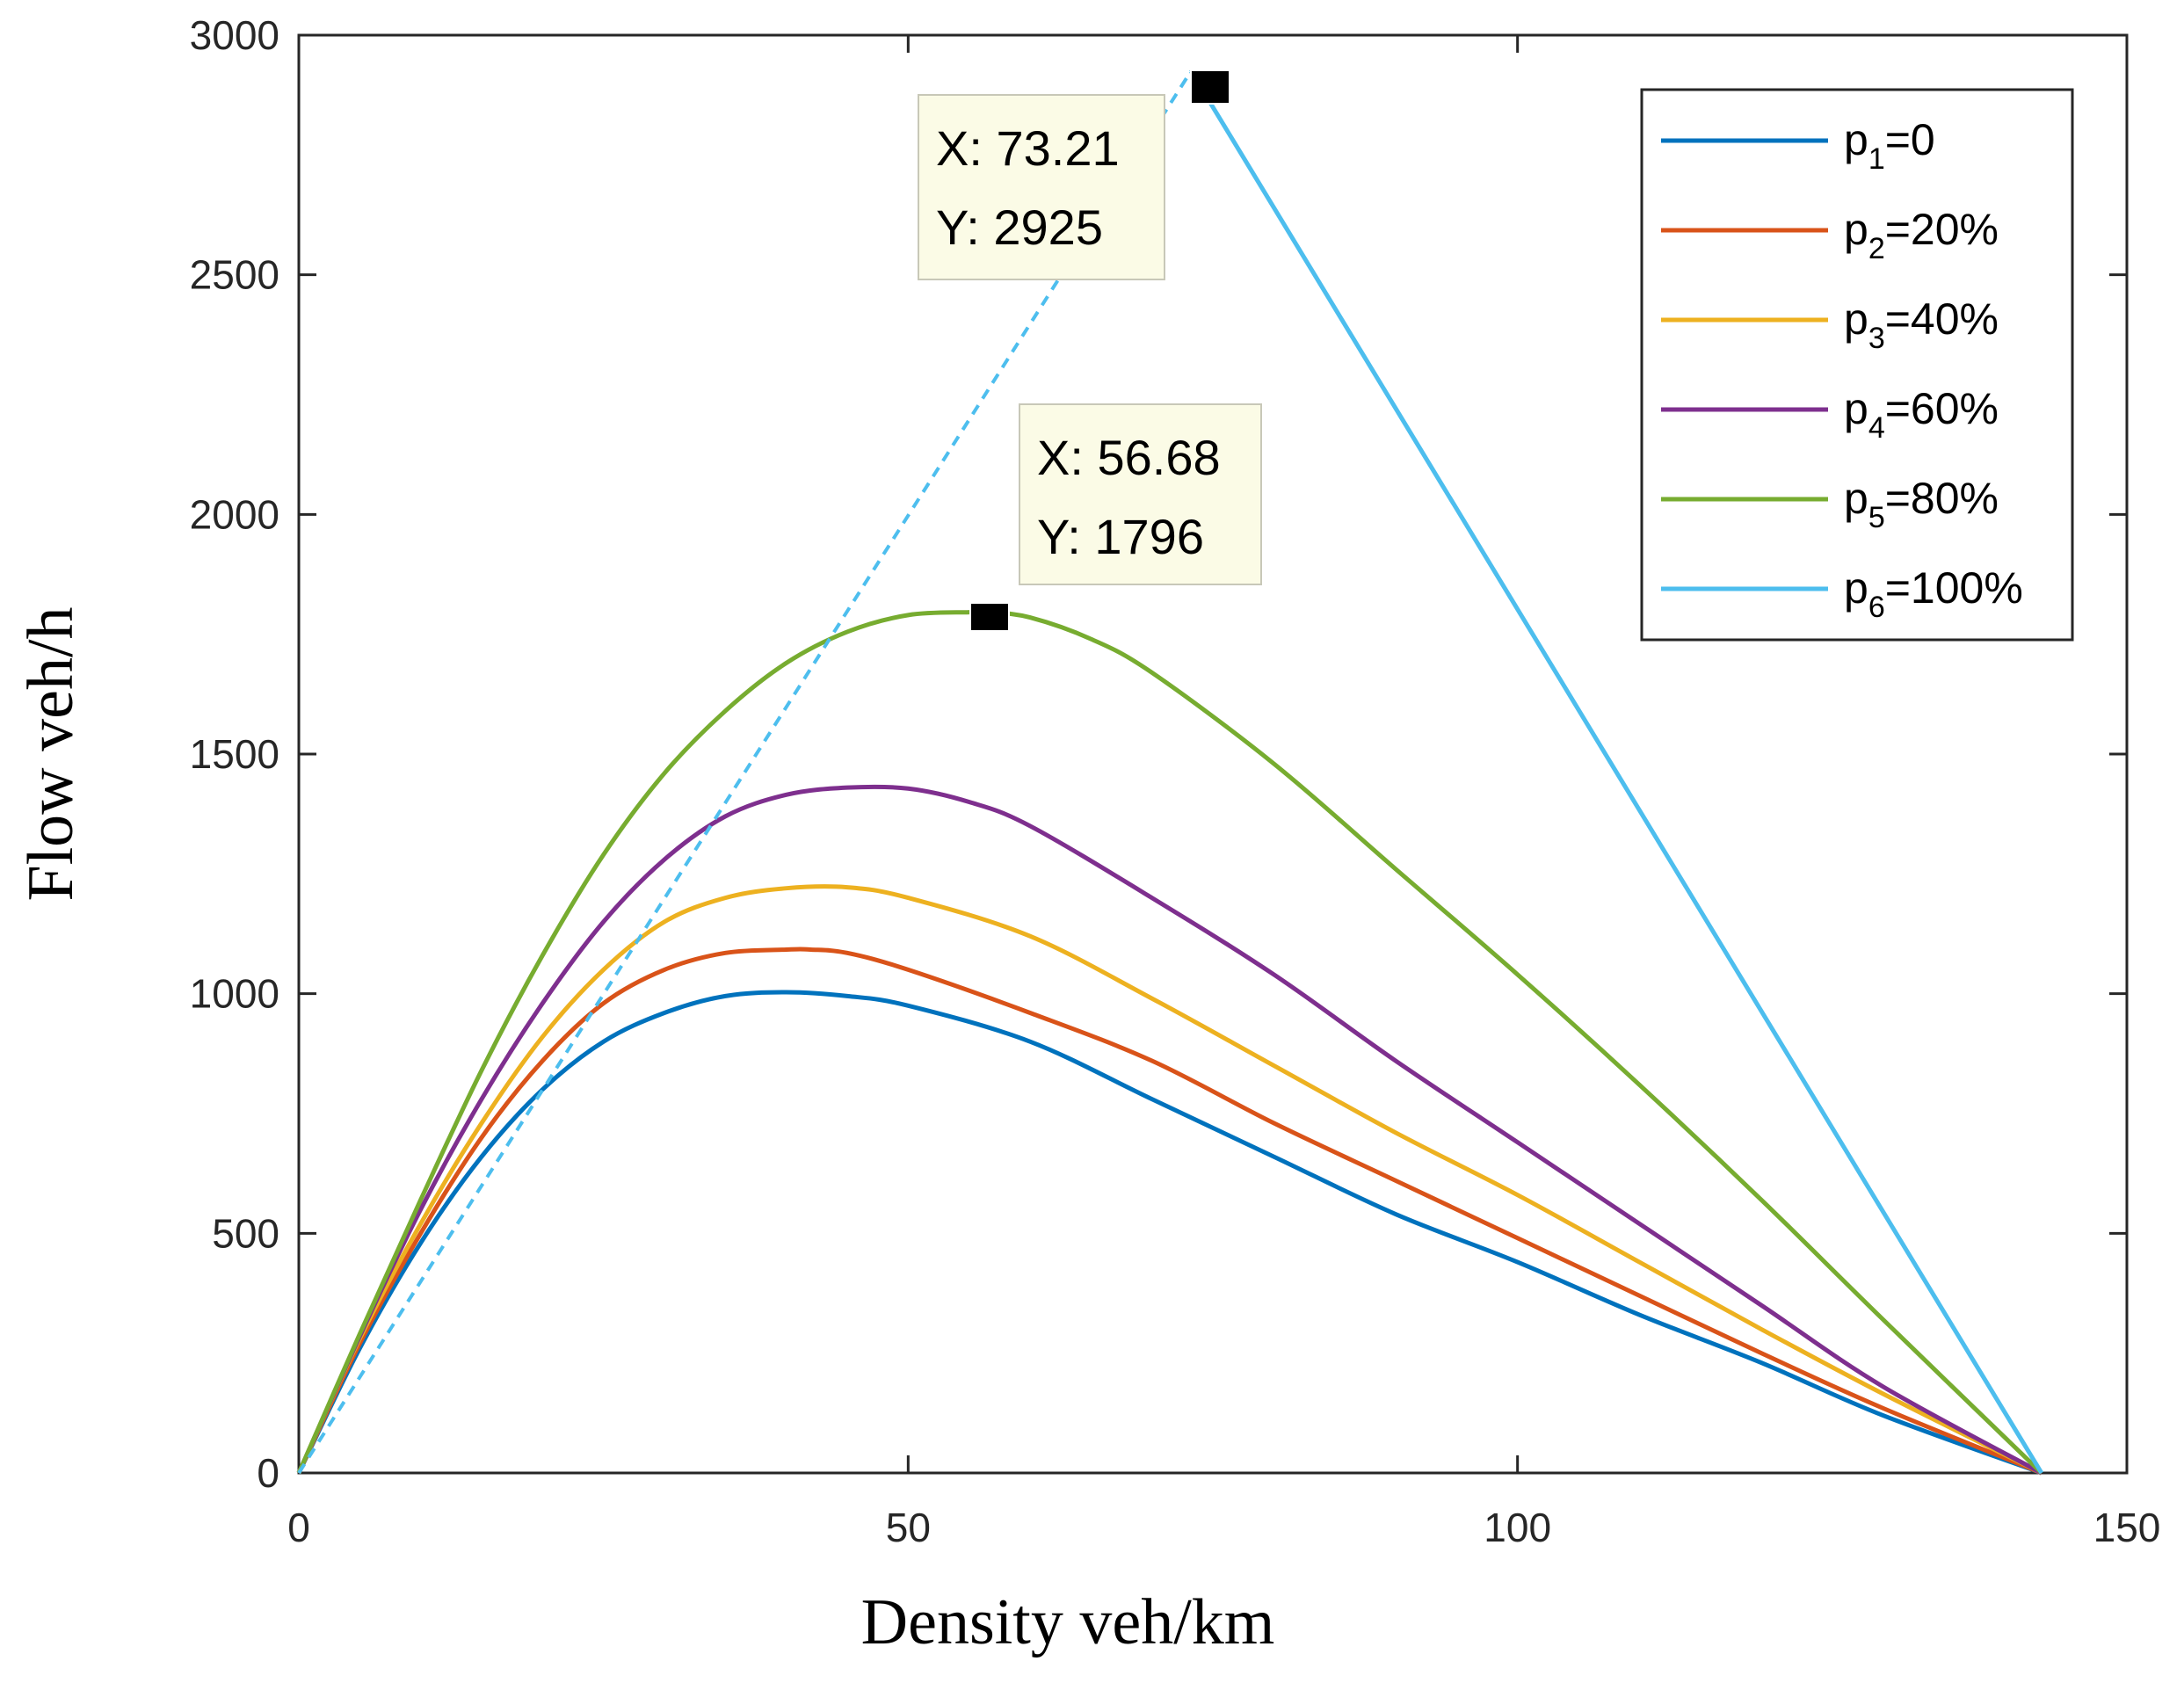  What do you see at coordinates (298, 1527) in the screenshot?
I see `x-tick-label: 0` at bounding box center [298, 1527].